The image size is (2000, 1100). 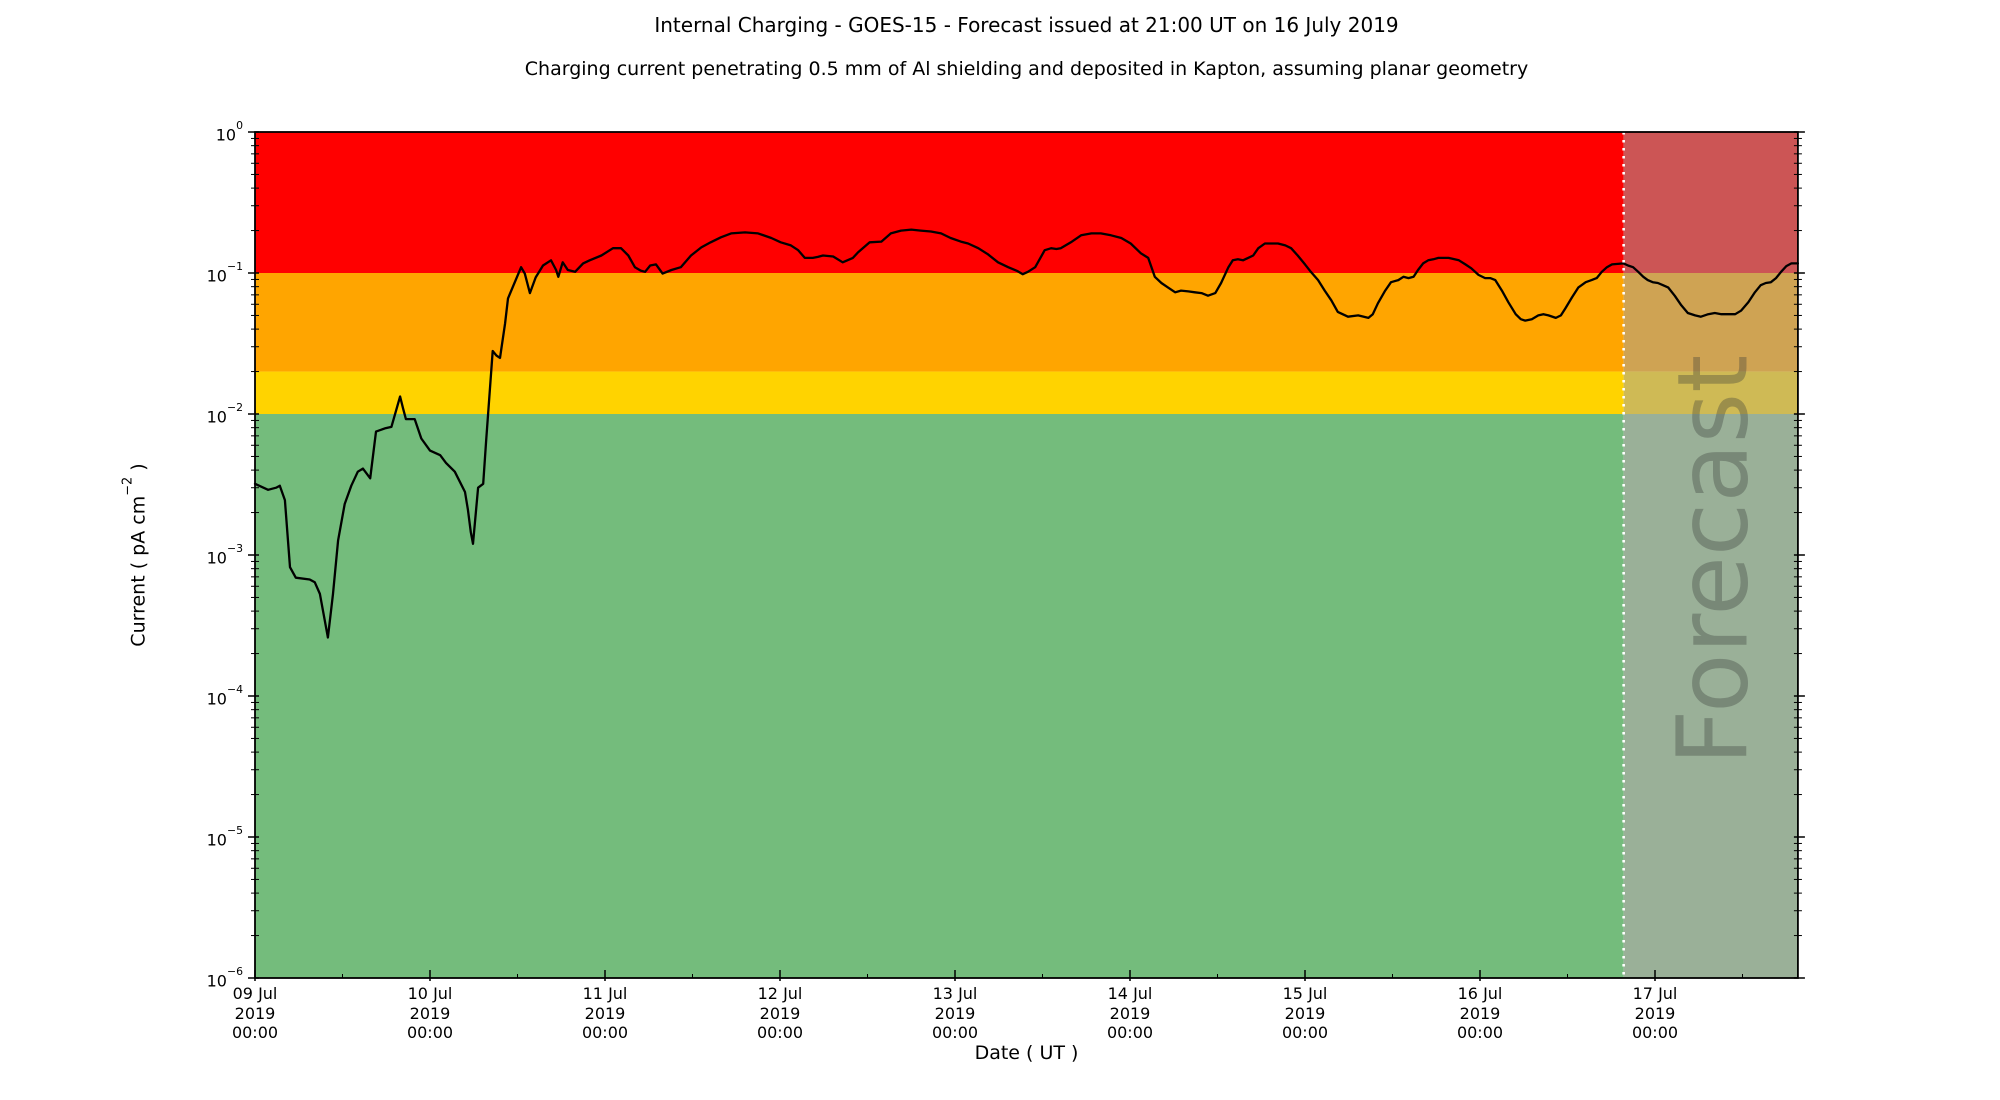 What do you see at coordinates (224, 695) in the screenshot?
I see `y-tick-label: 10⁻⁴` at bounding box center [224, 695].